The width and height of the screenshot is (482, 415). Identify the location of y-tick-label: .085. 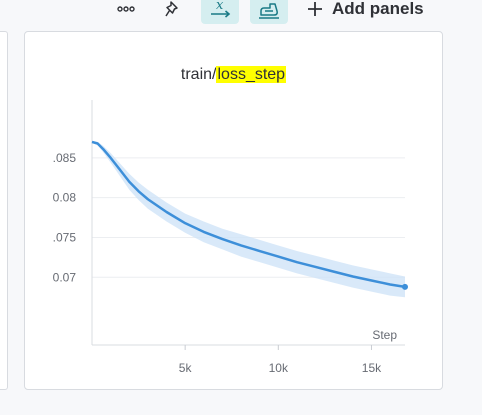
(65, 158).